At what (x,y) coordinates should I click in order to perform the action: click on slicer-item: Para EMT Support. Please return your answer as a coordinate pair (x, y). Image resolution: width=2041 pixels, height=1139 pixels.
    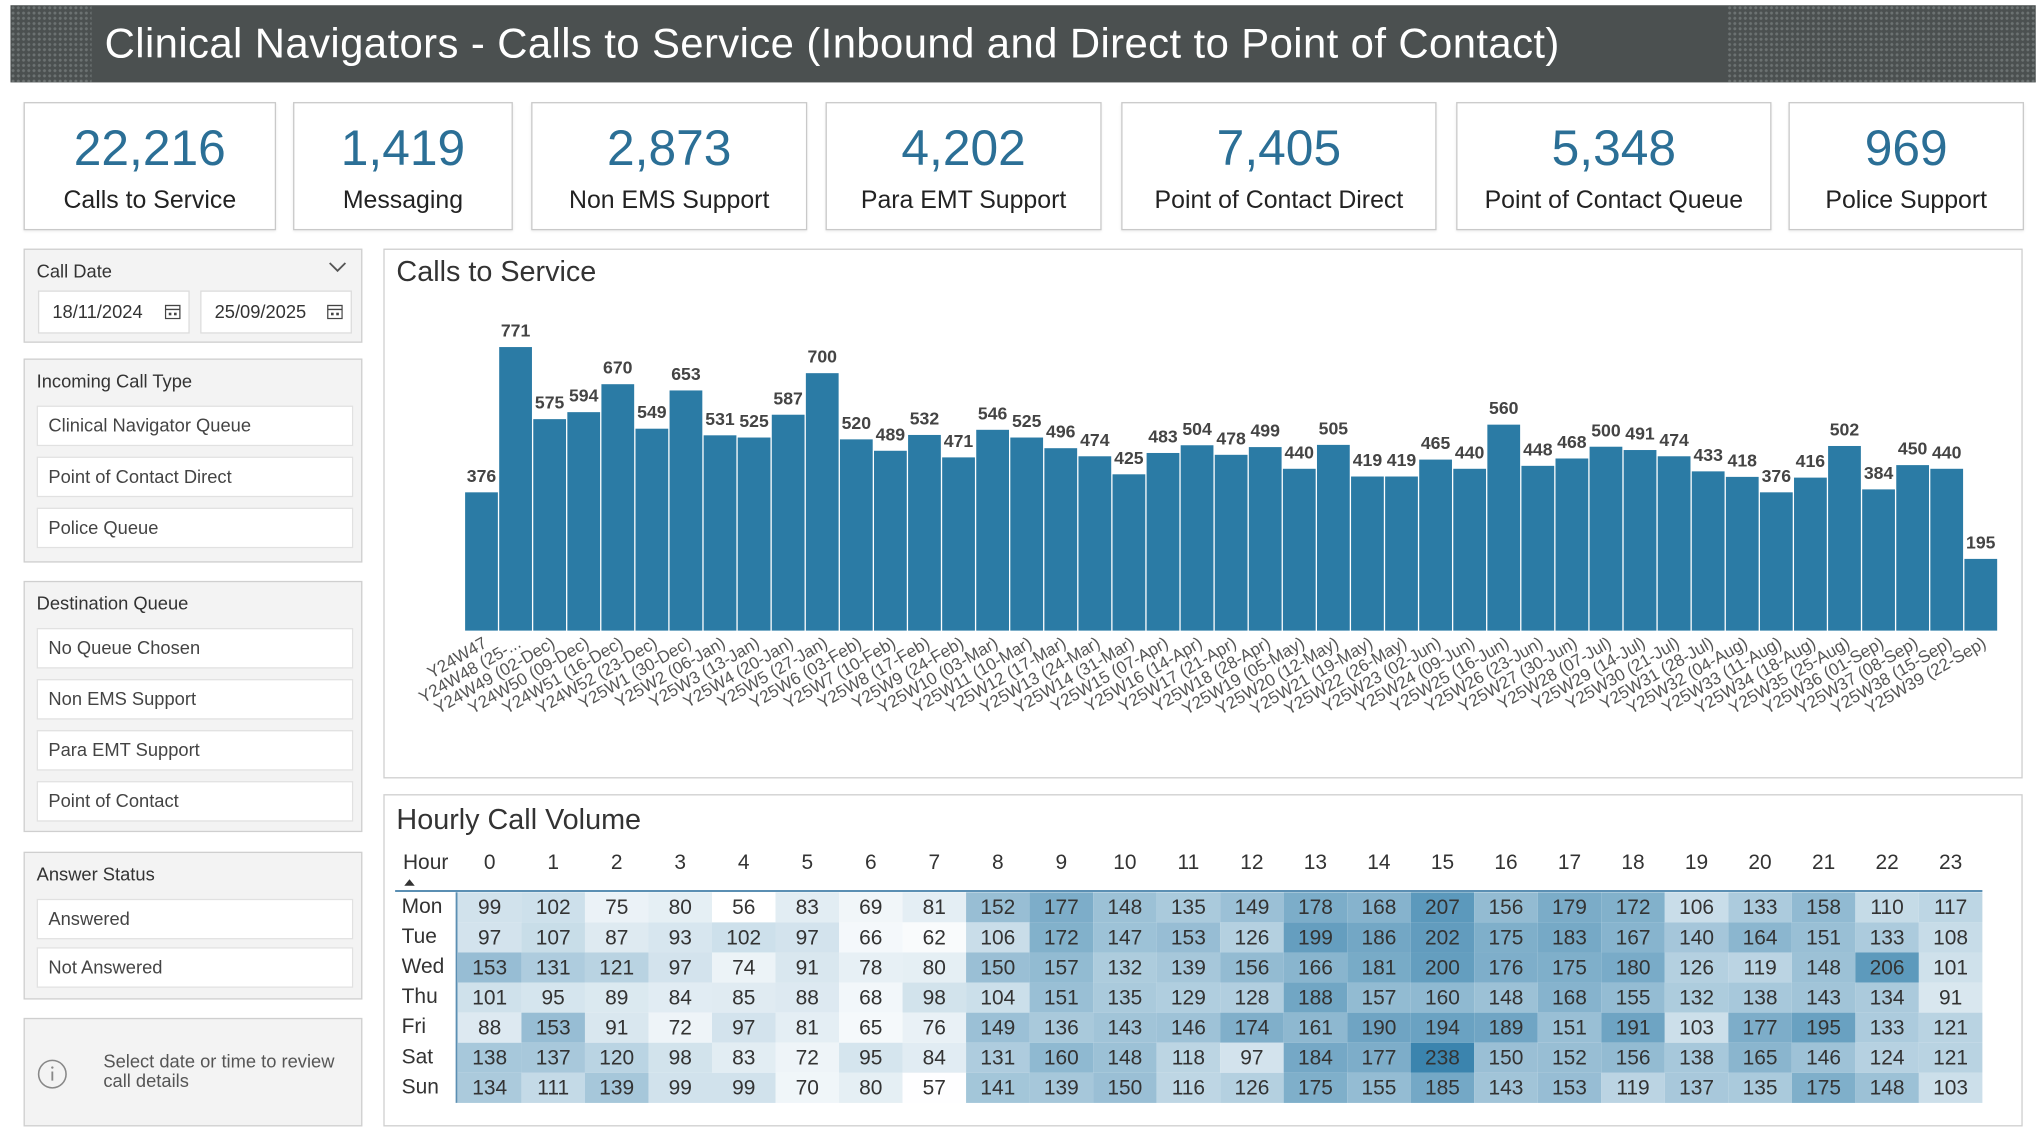
    Looking at the image, I should click on (195, 750).